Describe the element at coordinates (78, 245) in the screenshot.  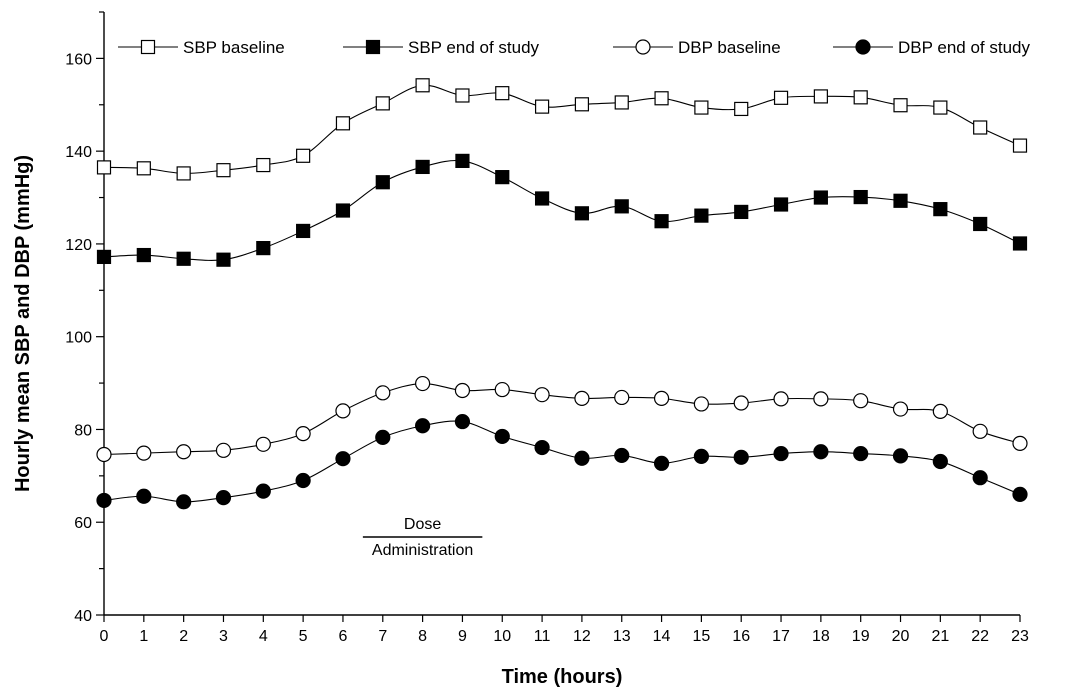
I see `y-tick-label: 120` at that location.